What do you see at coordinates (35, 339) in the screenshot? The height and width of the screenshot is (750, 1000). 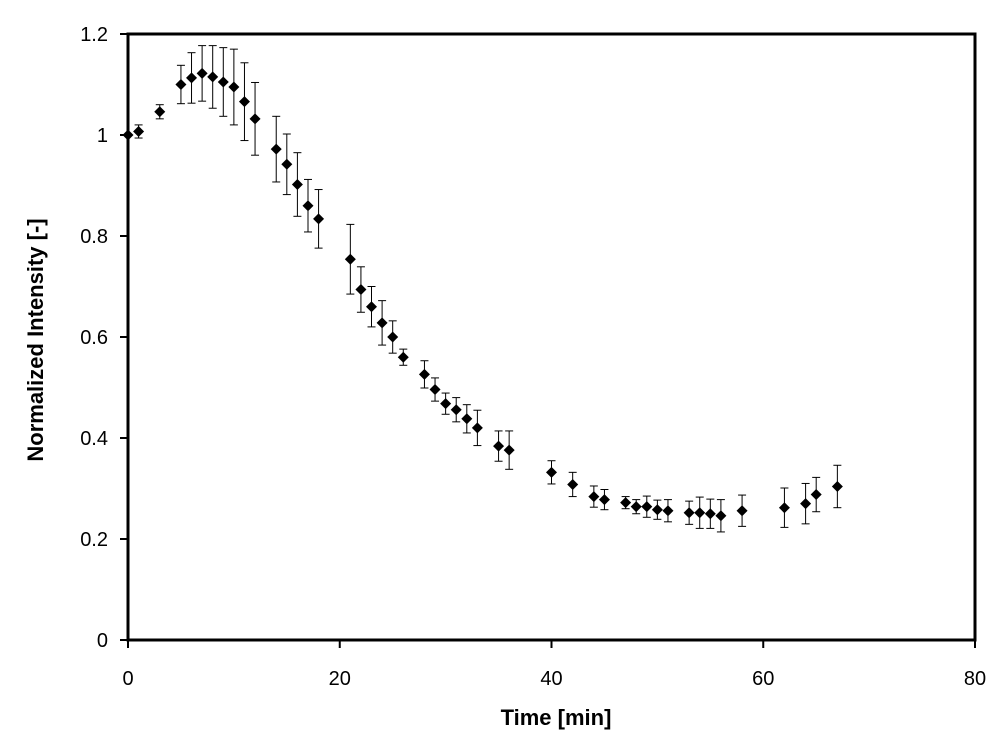 I see `y-axis-title: Normalized Intensity [-]` at bounding box center [35, 339].